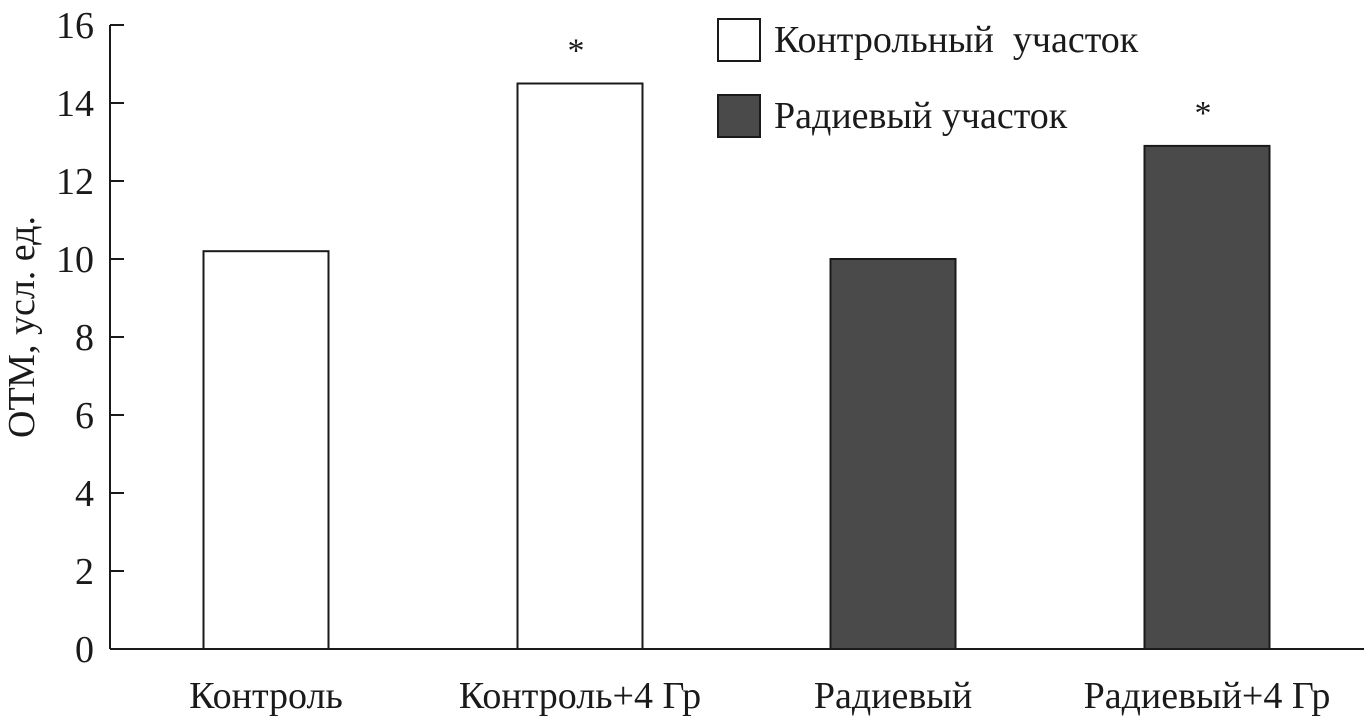 The width and height of the screenshot is (1364, 722). What do you see at coordinates (75, 104) in the screenshot?
I see `y-tick-label: 14` at bounding box center [75, 104].